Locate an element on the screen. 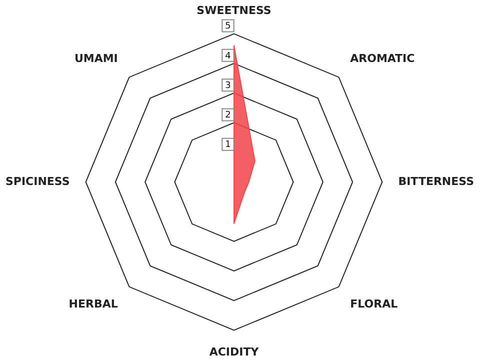 This screenshot has height=364, width=480. spoke-label: ACIDITY is located at coordinates (234, 352).